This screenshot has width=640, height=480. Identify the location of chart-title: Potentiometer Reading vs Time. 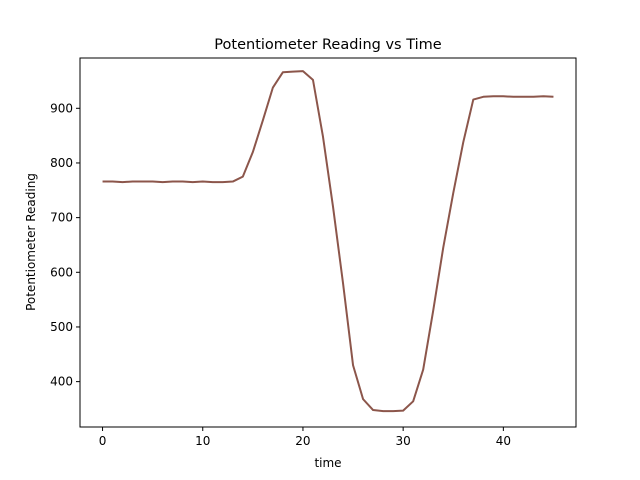
(327, 45).